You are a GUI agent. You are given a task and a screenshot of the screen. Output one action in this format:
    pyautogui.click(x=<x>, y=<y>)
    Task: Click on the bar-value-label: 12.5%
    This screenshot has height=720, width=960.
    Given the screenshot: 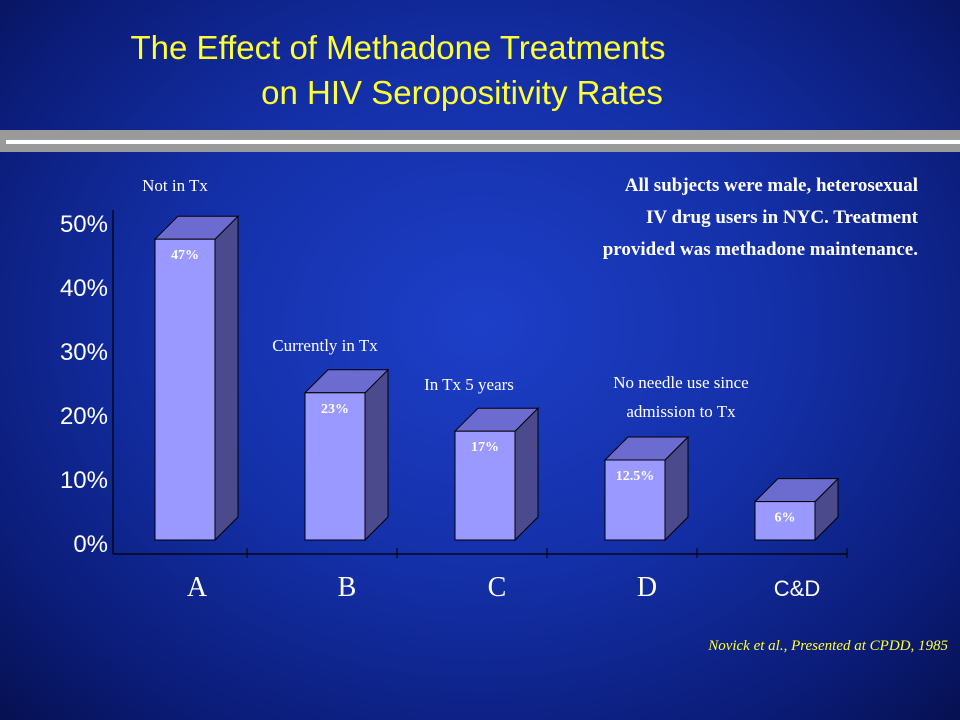 What is the action you would take?
    pyautogui.click(x=635, y=476)
    